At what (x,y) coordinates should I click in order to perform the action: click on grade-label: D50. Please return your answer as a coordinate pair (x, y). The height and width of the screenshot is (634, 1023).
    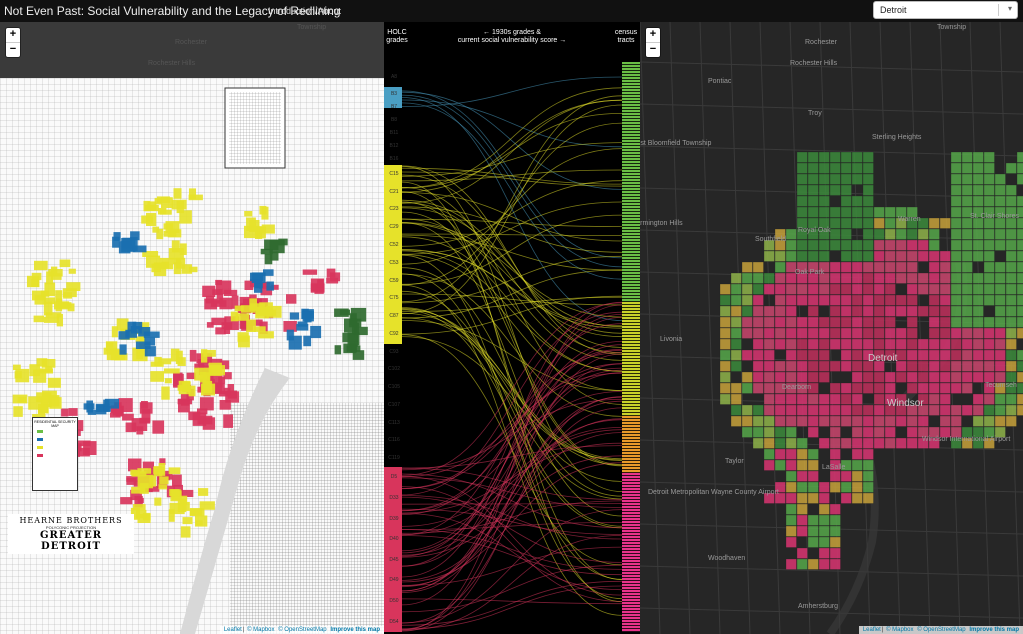
    Looking at the image, I should click on (394, 601).